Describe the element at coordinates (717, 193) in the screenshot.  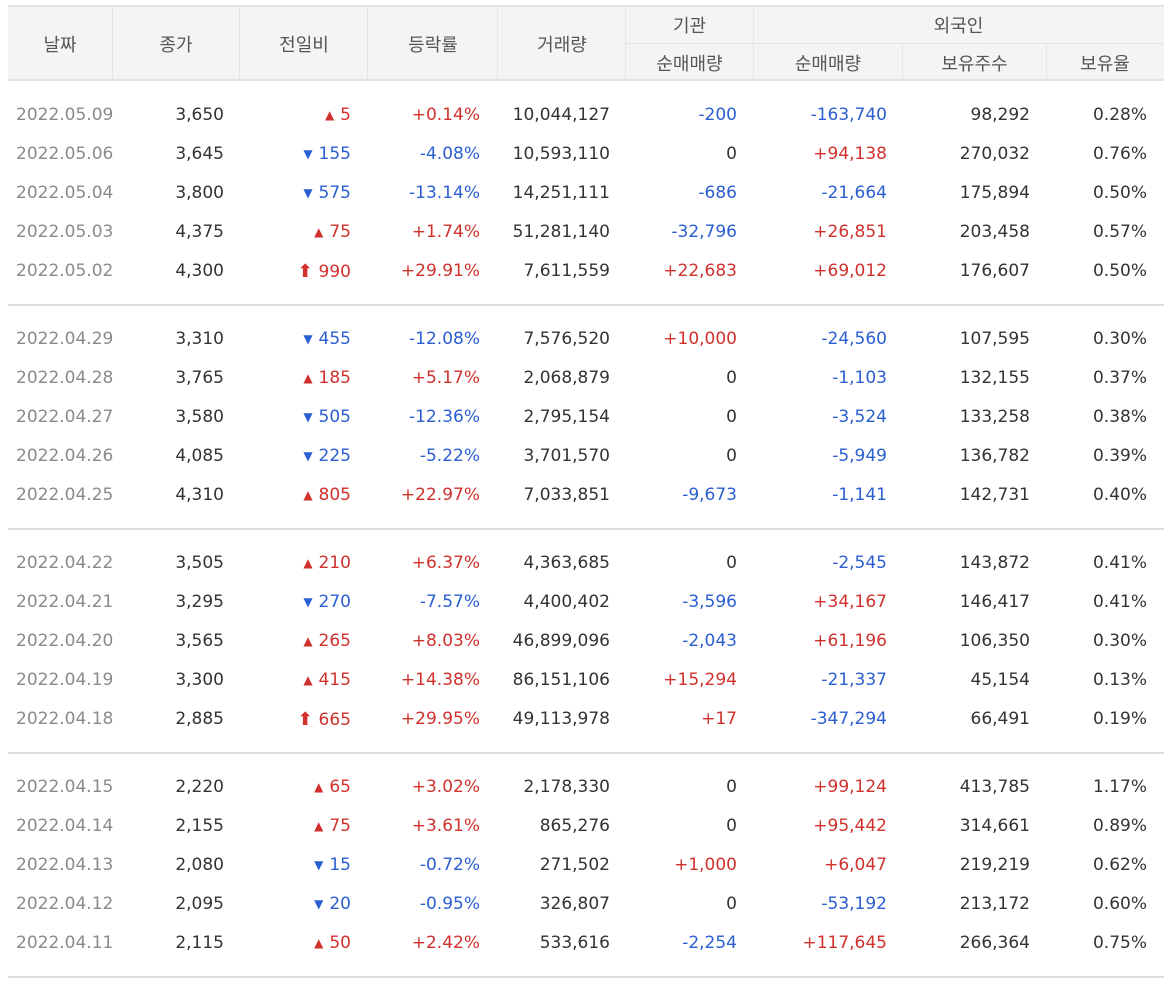
I see `institution-net-cell: -686` at that location.